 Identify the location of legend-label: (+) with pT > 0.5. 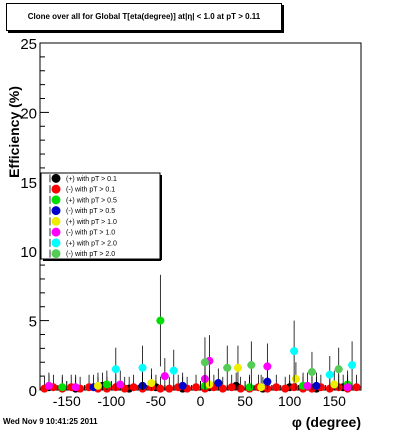
(91, 200).